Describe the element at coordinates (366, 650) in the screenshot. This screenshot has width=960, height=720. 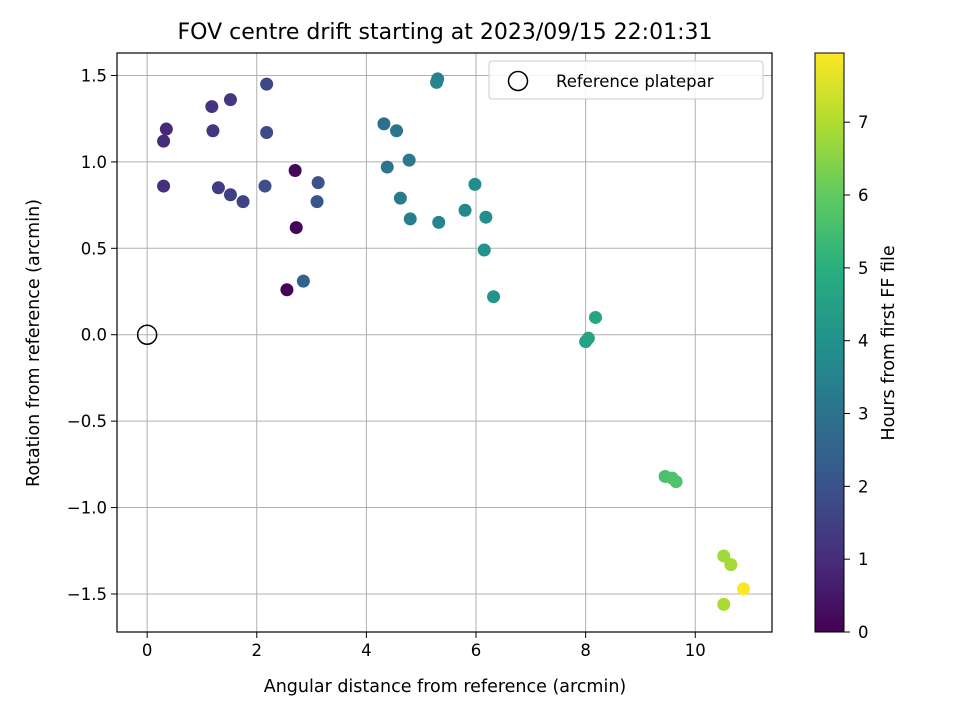
I see `x-tick-label: 4` at that location.